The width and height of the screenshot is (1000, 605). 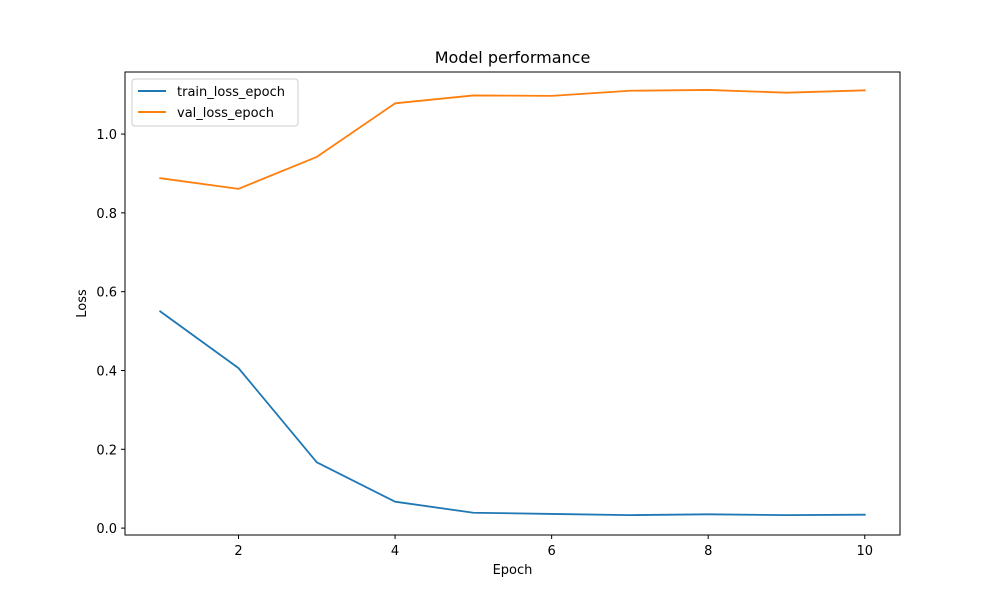 I want to click on x-tick-label: 6, so click(x=552, y=551).